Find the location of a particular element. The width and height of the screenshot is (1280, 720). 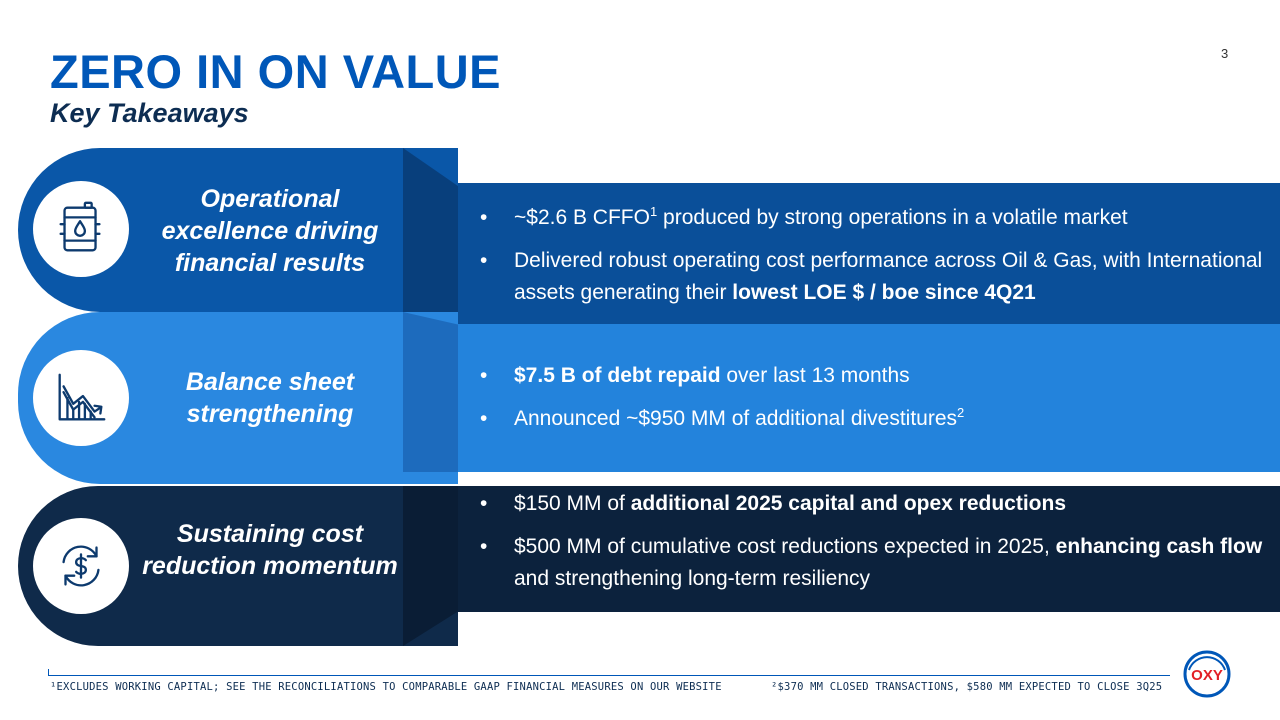

declining-chart-icon is located at coordinates (82, 397).